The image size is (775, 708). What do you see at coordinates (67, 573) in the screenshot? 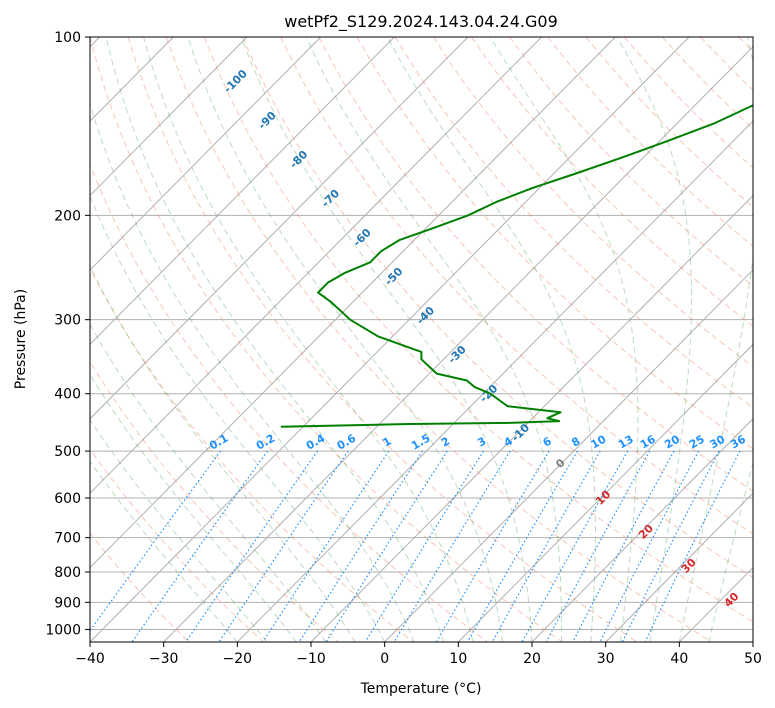
I see `y-tick-label: 800` at bounding box center [67, 573].